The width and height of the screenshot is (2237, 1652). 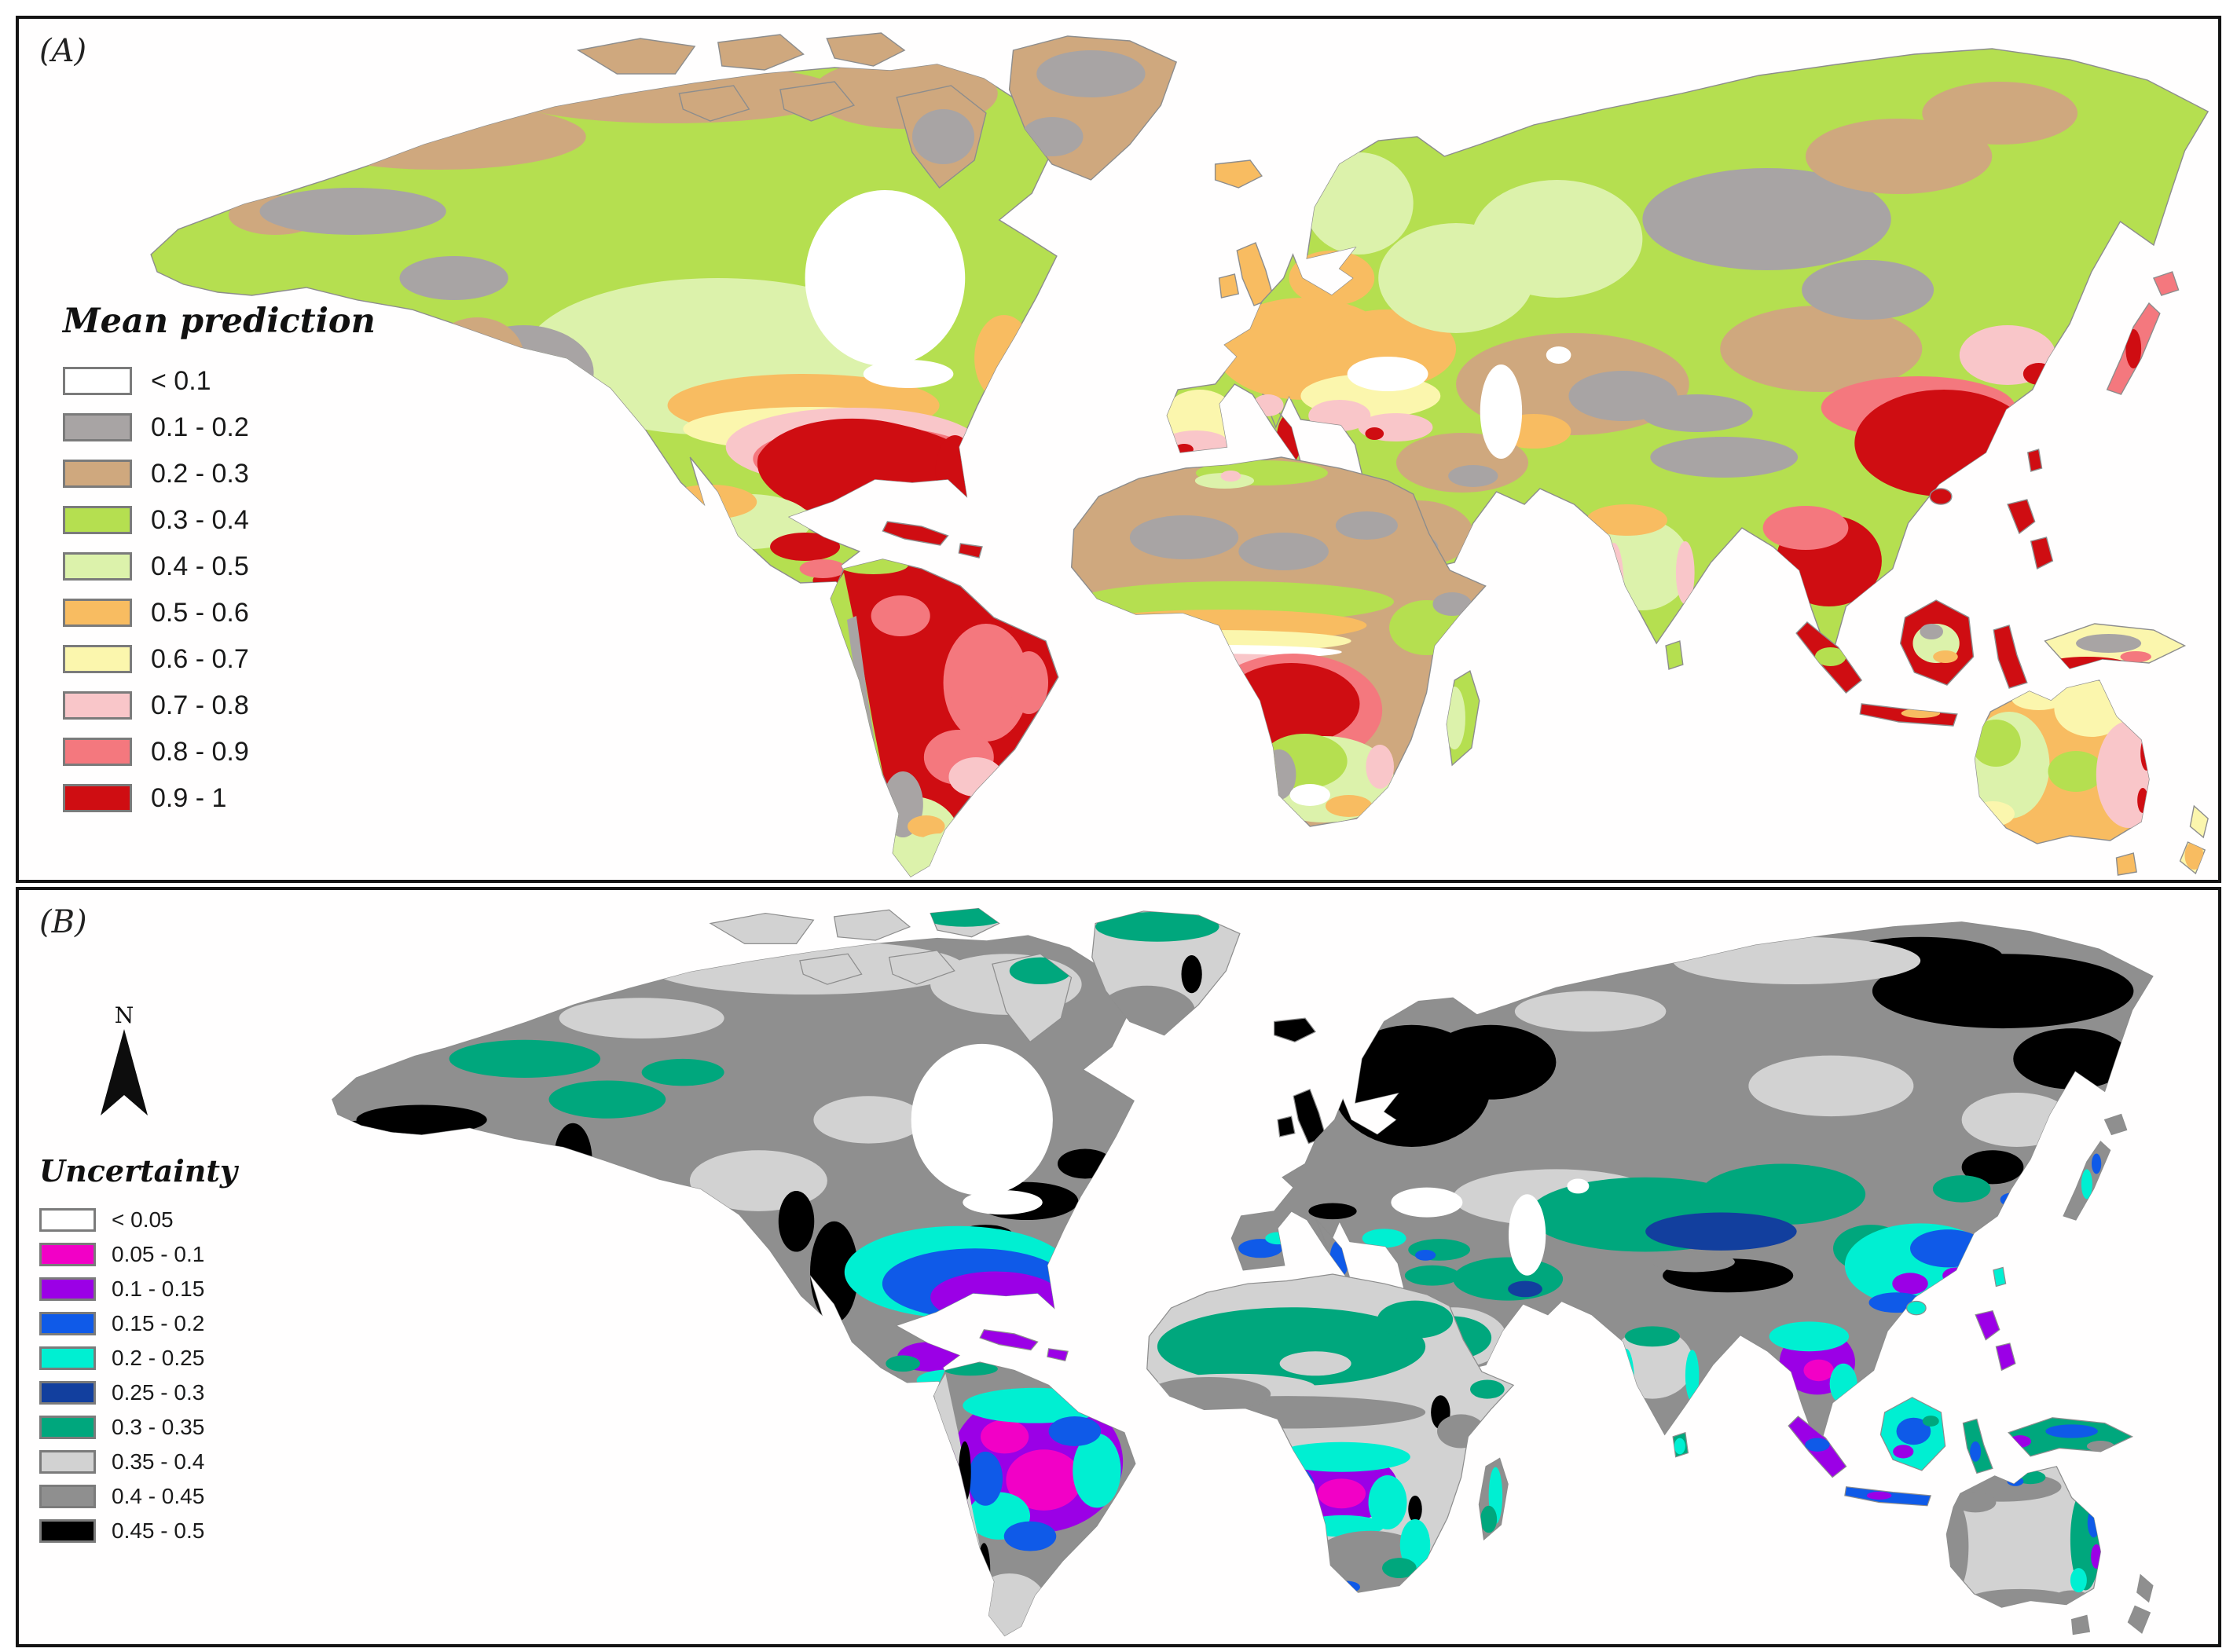 I want to click on legend-label: 0.3 - 0.35, so click(x=158, y=1427).